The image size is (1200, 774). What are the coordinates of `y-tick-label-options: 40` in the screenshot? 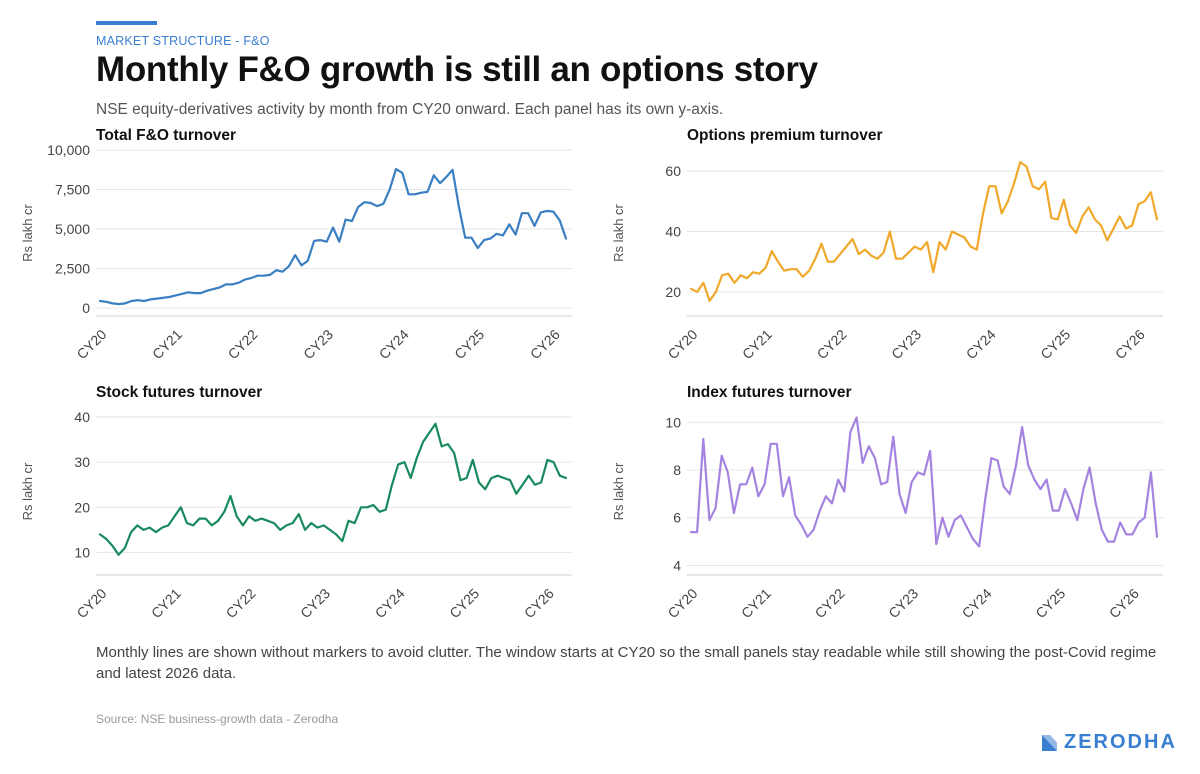 It's located at (673, 231).